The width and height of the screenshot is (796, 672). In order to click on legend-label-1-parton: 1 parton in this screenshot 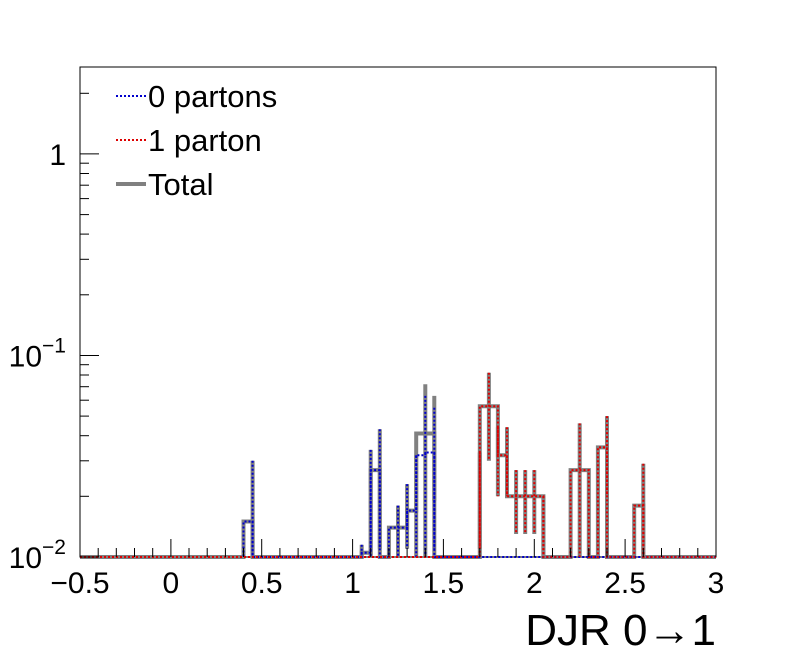, I will do `click(205, 140)`.